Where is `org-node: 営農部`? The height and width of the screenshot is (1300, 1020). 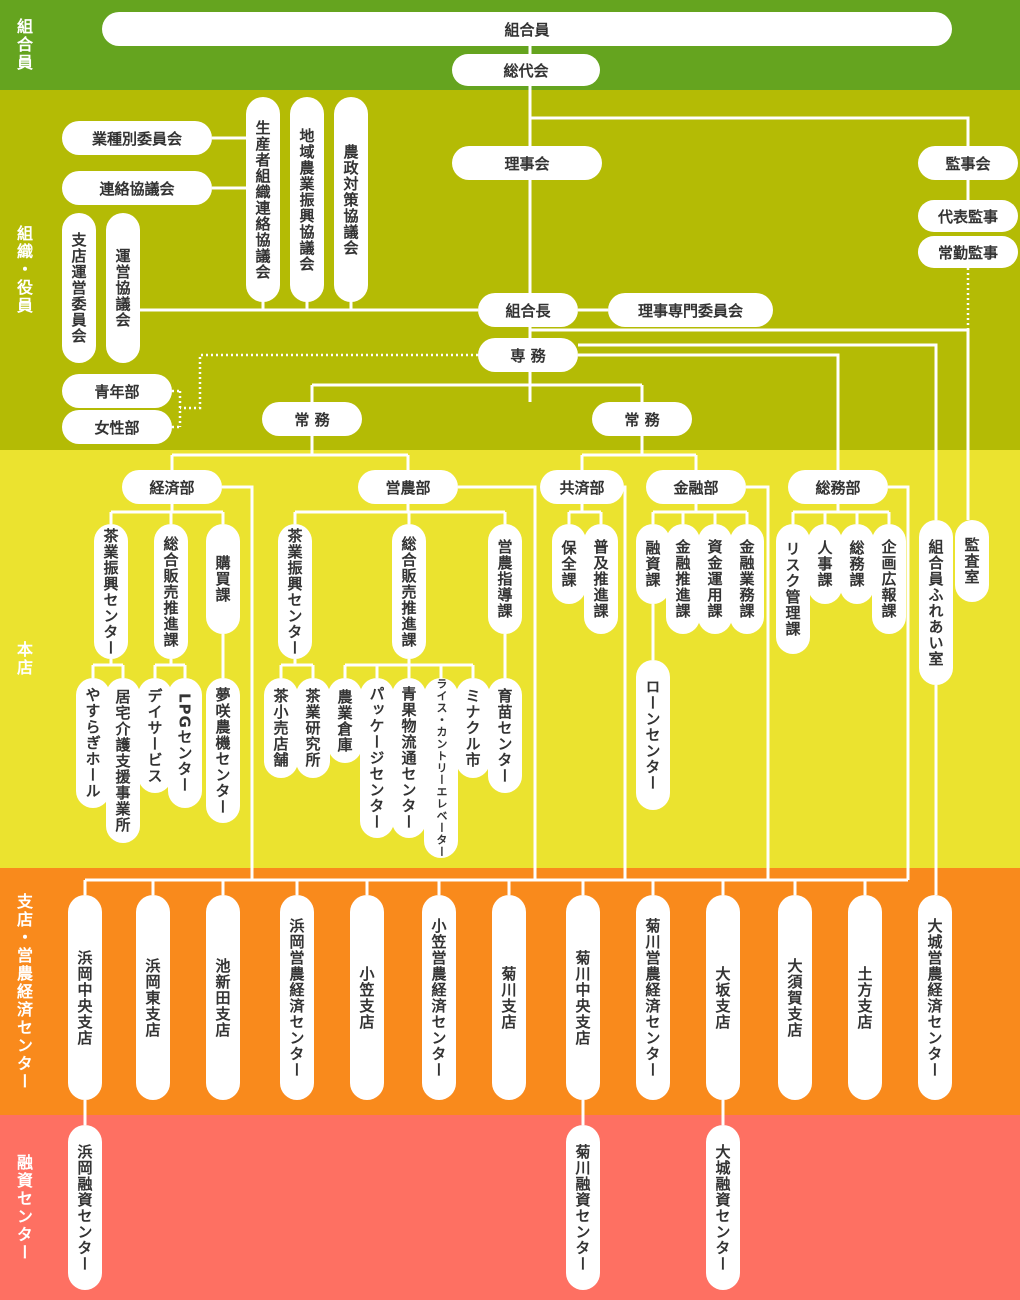
org-node: 営農部 is located at coordinates (408, 487).